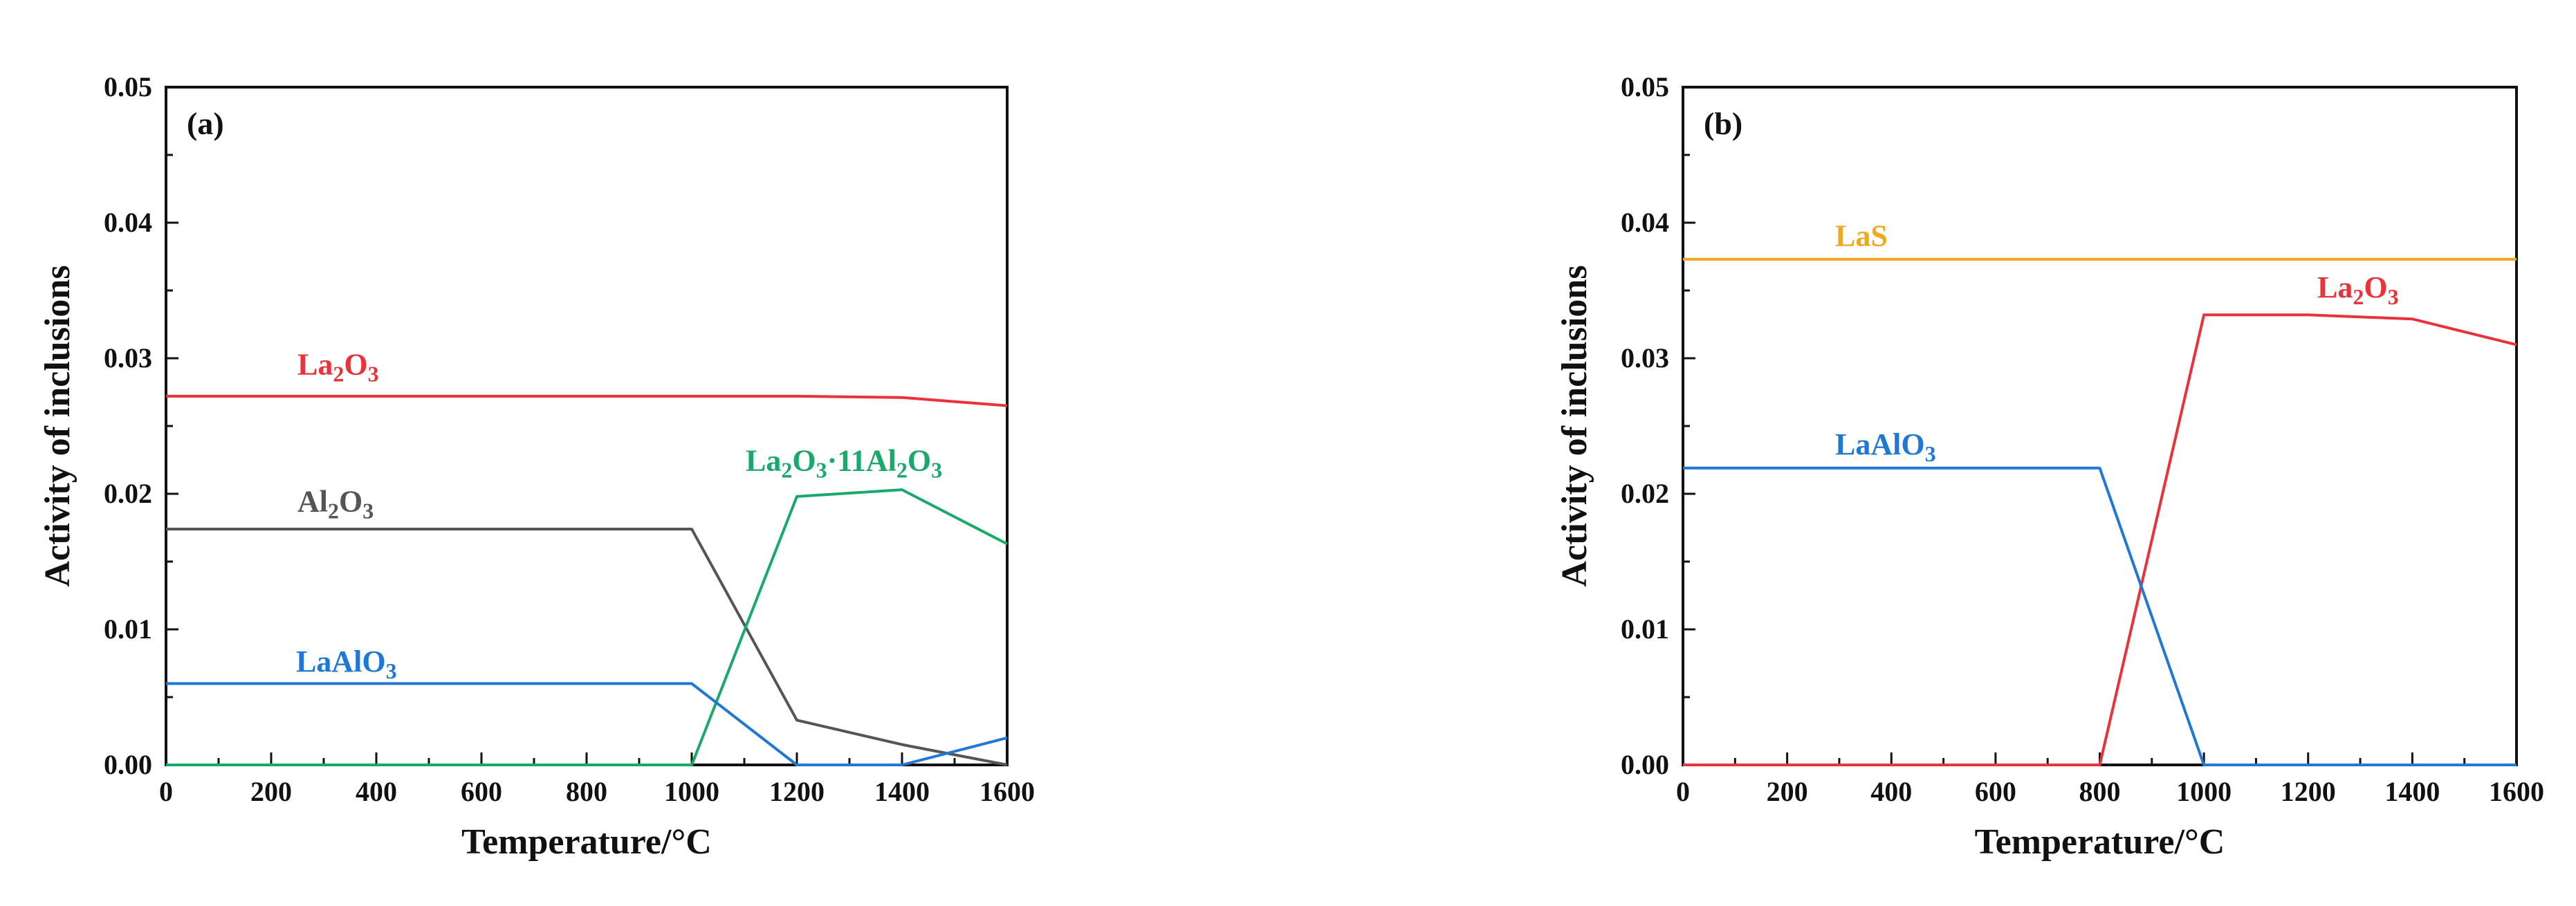 The width and height of the screenshot is (2576, 906). Describe the element at coordinates (587, 401) in the screenshot. I see `series-line-La2O3` at that location.